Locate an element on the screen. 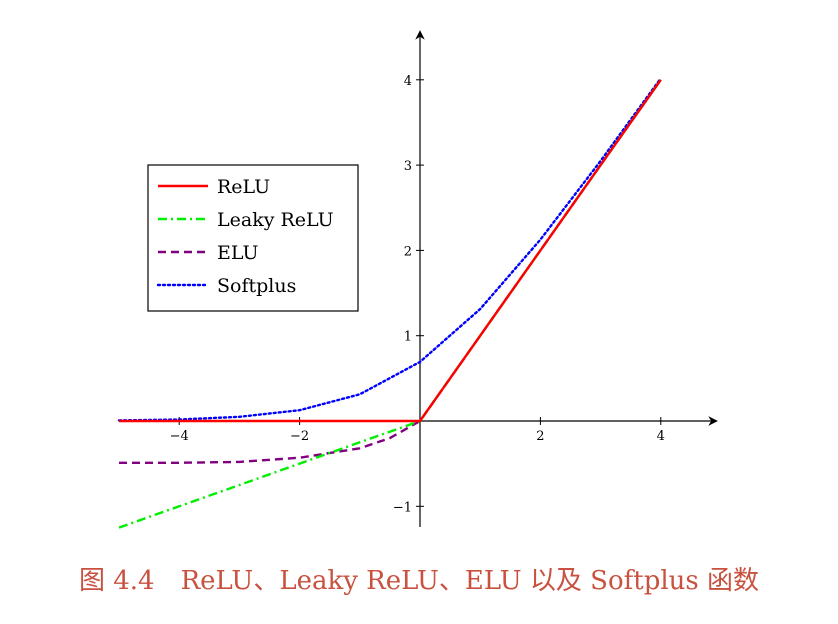  legend-label-leaky-relu: Leaky ReLU is located at coordinates (275, 220).